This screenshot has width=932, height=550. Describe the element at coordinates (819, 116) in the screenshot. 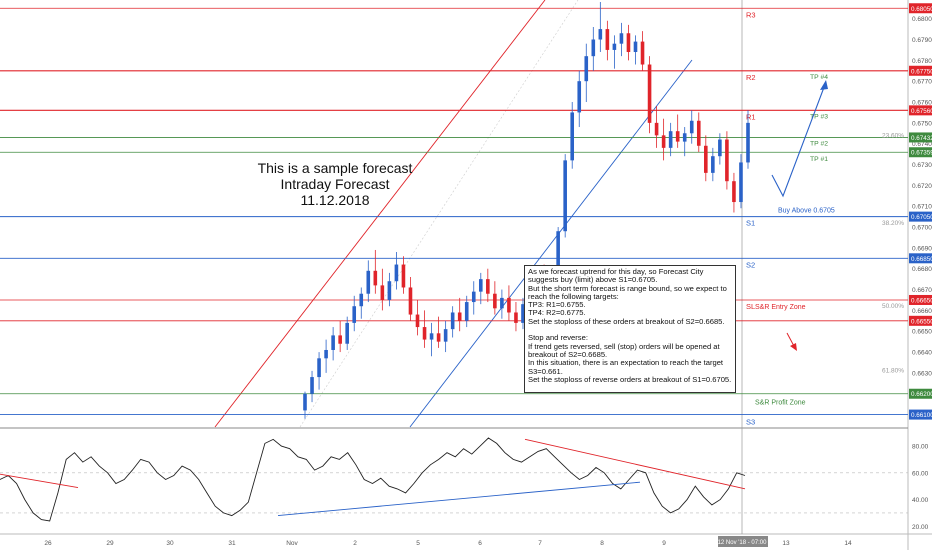

I see `tp3-label: TP #3` at that location.